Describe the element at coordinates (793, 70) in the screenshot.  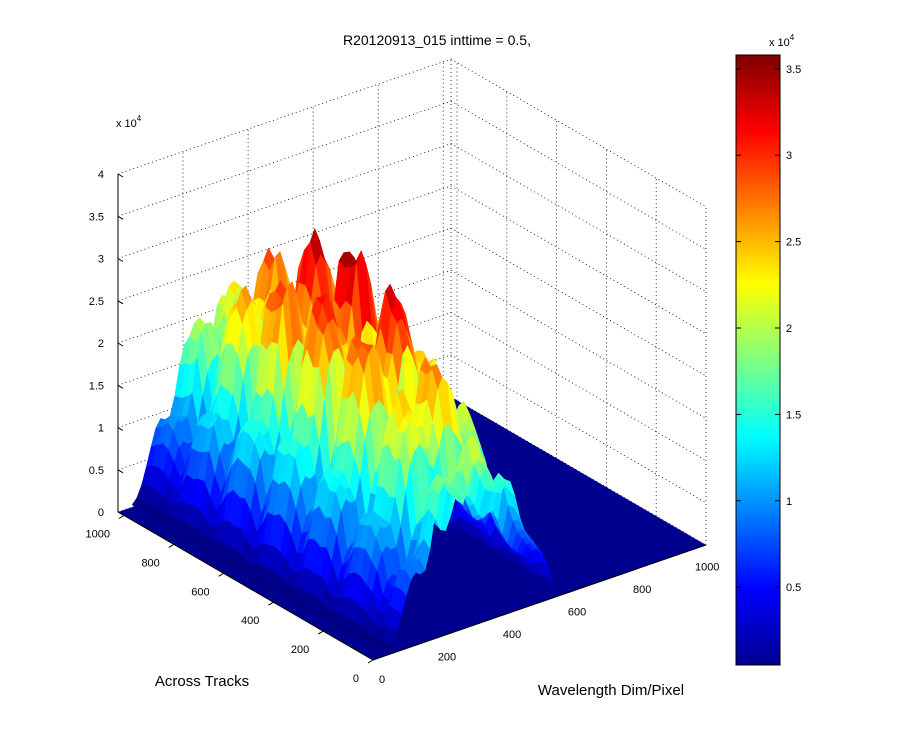
I see `colorbar-tick-label: 3.5` at that location.